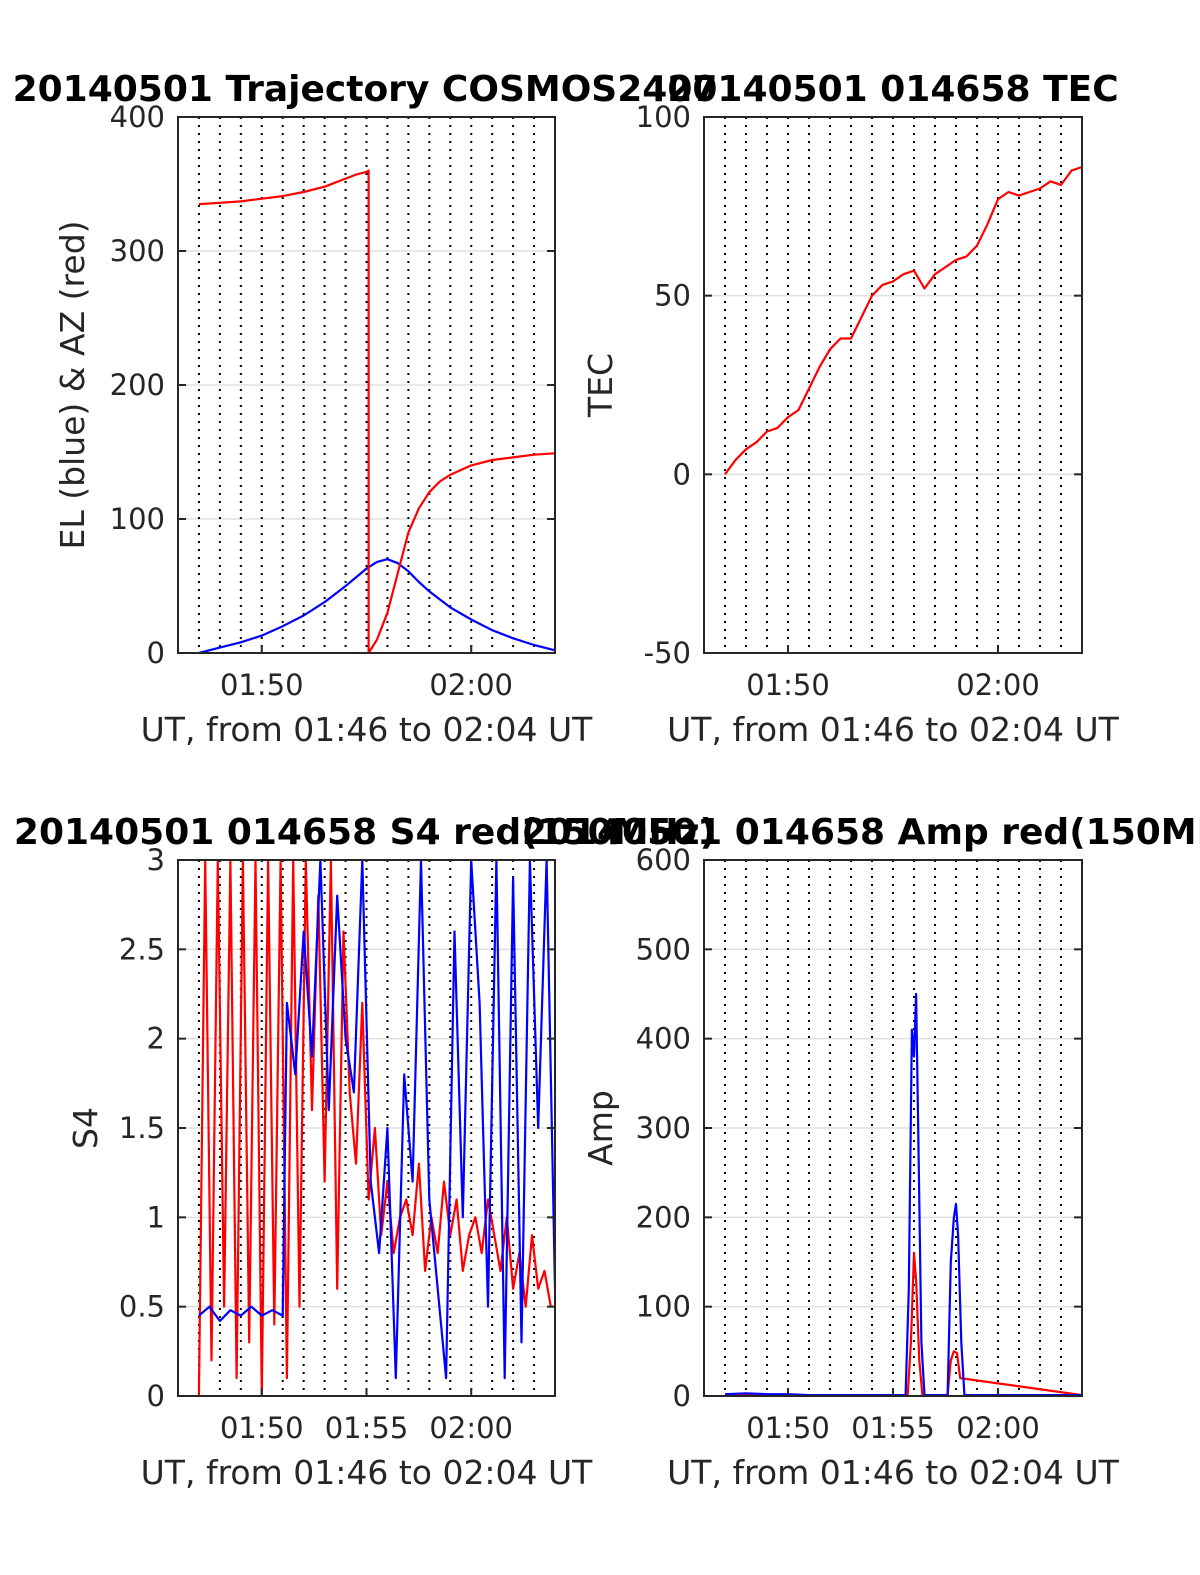  I want to click on tec-xtick-label: 02:00, so click(998, 685).